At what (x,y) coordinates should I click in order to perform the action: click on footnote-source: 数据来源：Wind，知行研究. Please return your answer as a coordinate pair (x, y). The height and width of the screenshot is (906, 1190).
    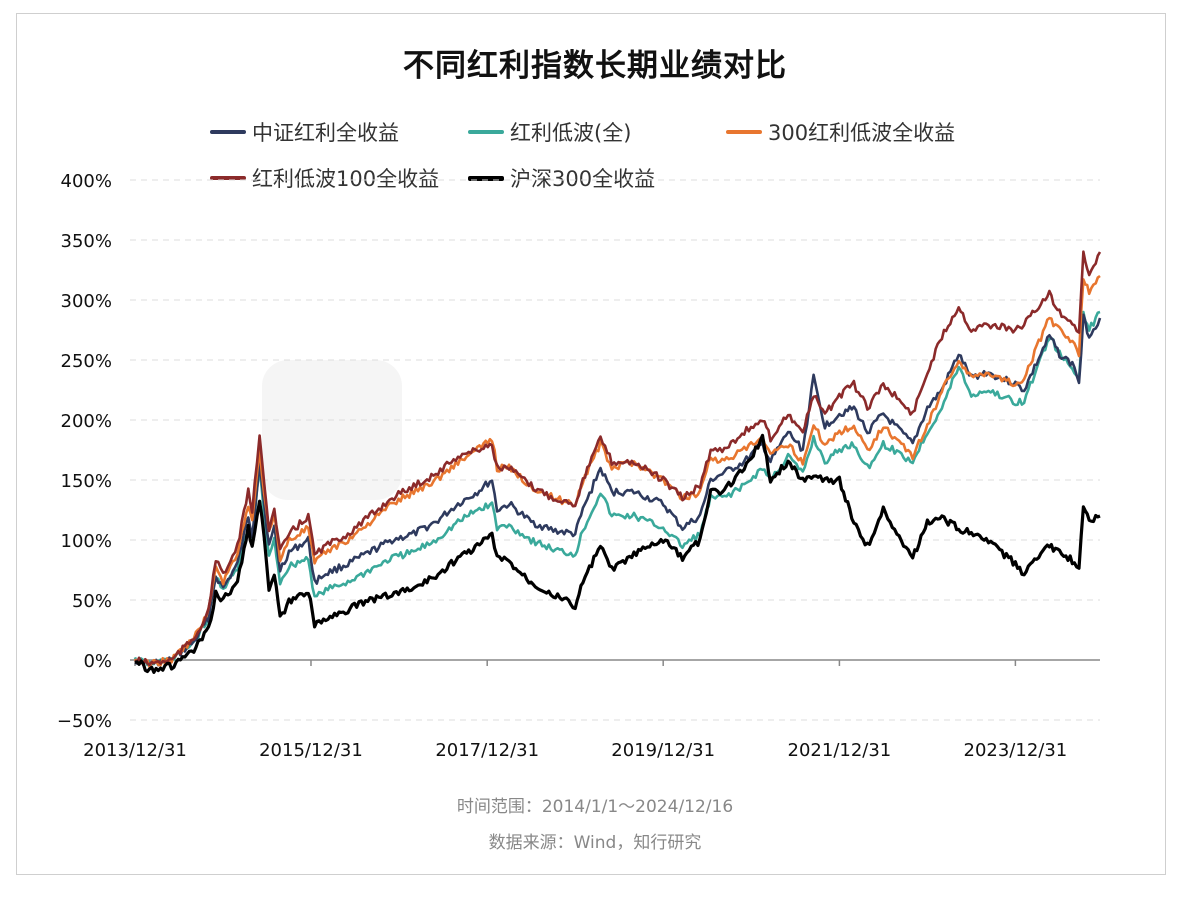
    Looking at the image, I should click on (595, 843).